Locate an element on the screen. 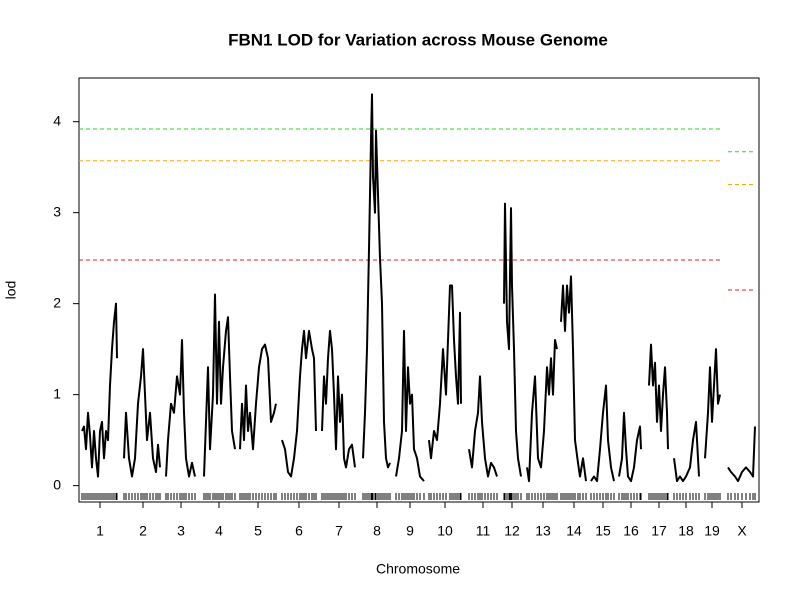  y-axis-label: lod is located at coordinates (11, 290).